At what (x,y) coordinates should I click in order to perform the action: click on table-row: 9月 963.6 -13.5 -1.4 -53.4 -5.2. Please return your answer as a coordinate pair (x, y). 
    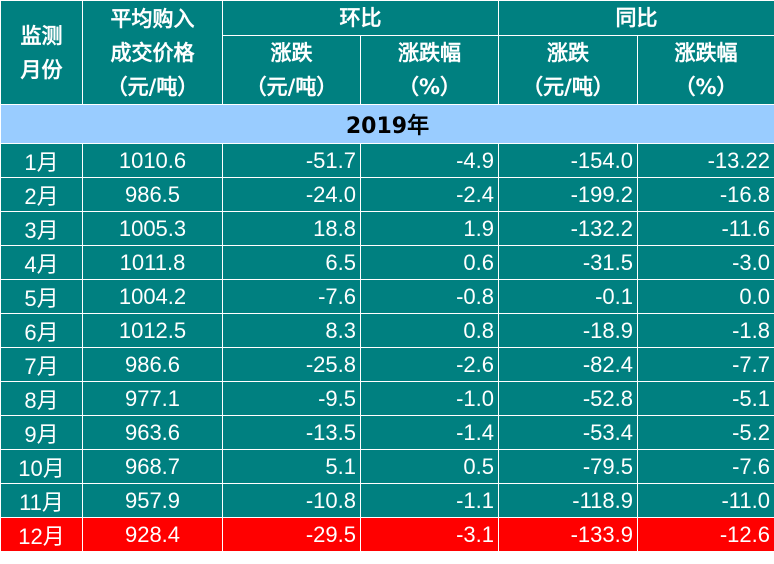
    Looking at the image, I should click on (387, 432).